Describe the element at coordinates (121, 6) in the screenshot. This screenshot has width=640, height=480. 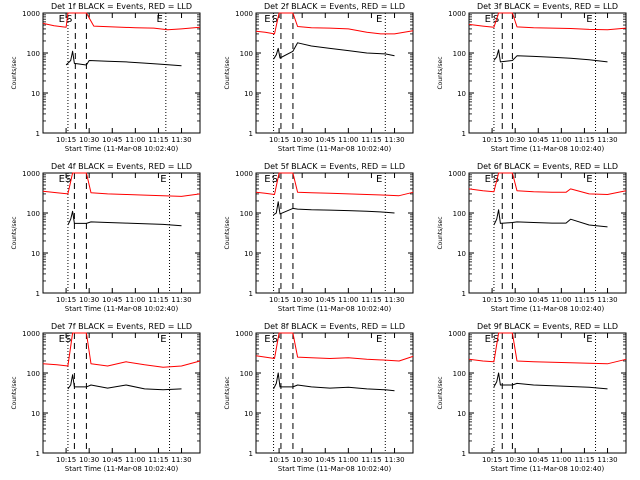
I see `panel-title: Det 1f BLACK = Events, RED = LLD` at that location.